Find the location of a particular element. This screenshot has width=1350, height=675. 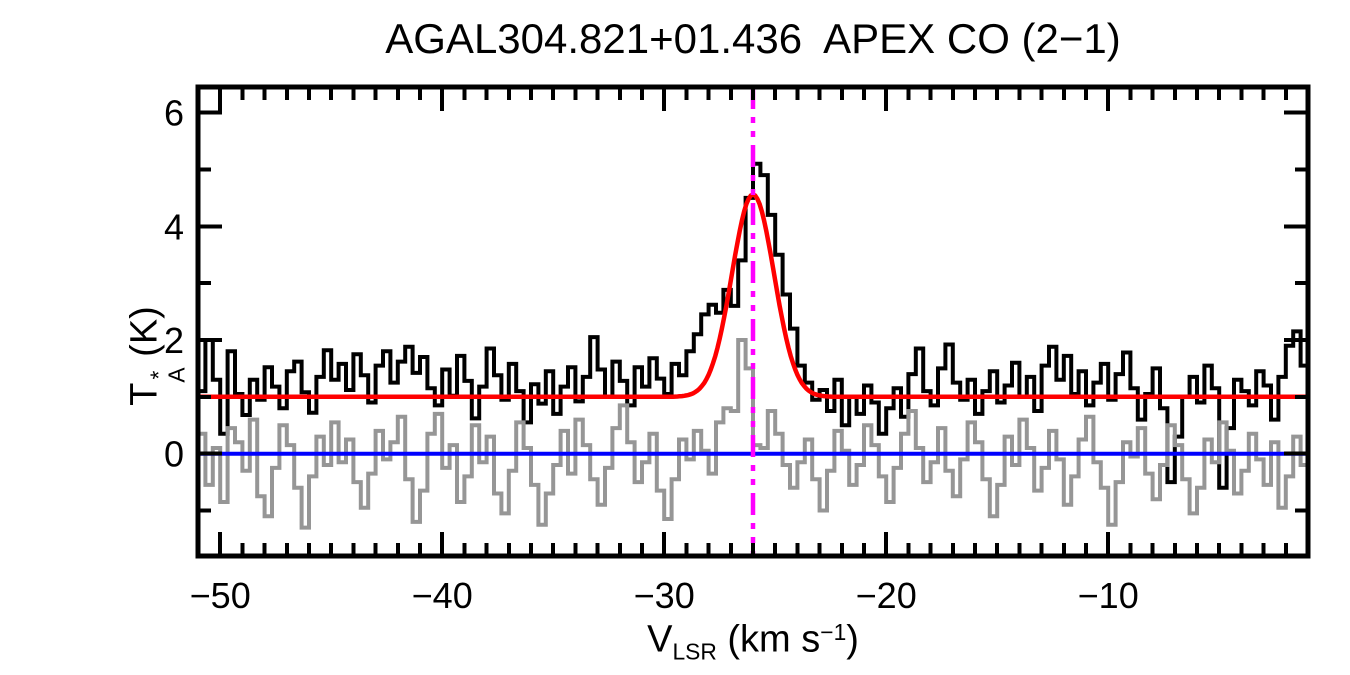

y-axis-label-sub: A is located at coordinates (176, 375).